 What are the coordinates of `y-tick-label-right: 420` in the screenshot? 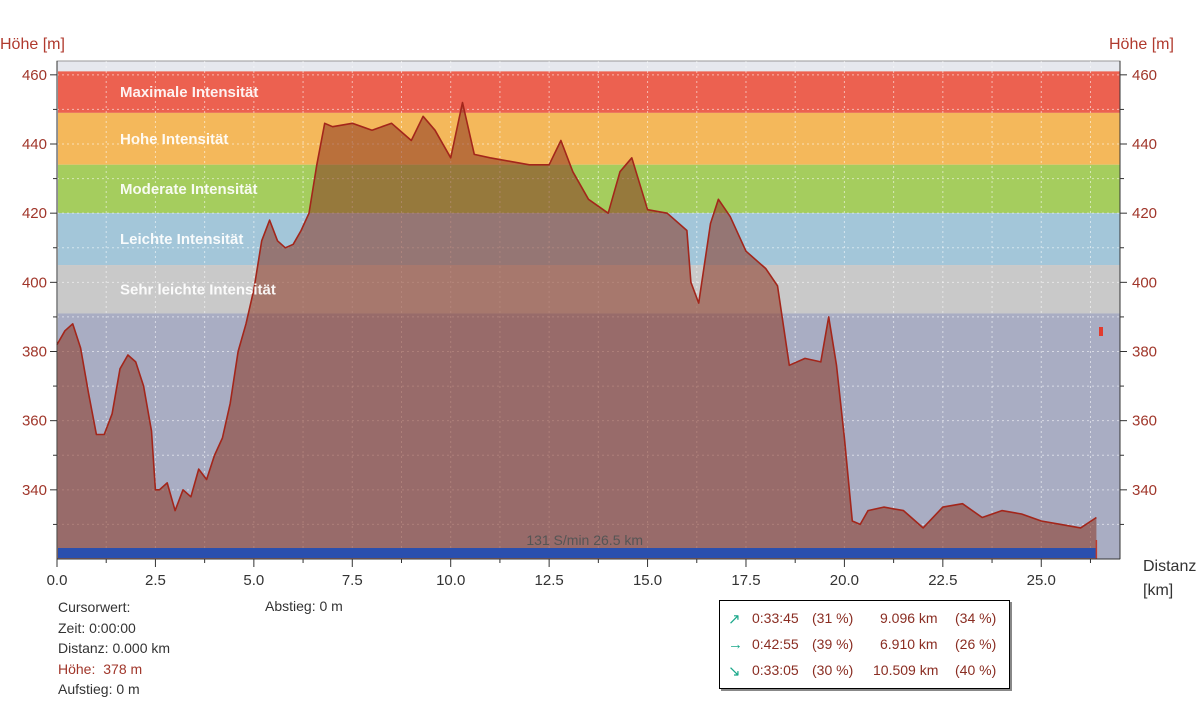 It's located at (1144, 213).